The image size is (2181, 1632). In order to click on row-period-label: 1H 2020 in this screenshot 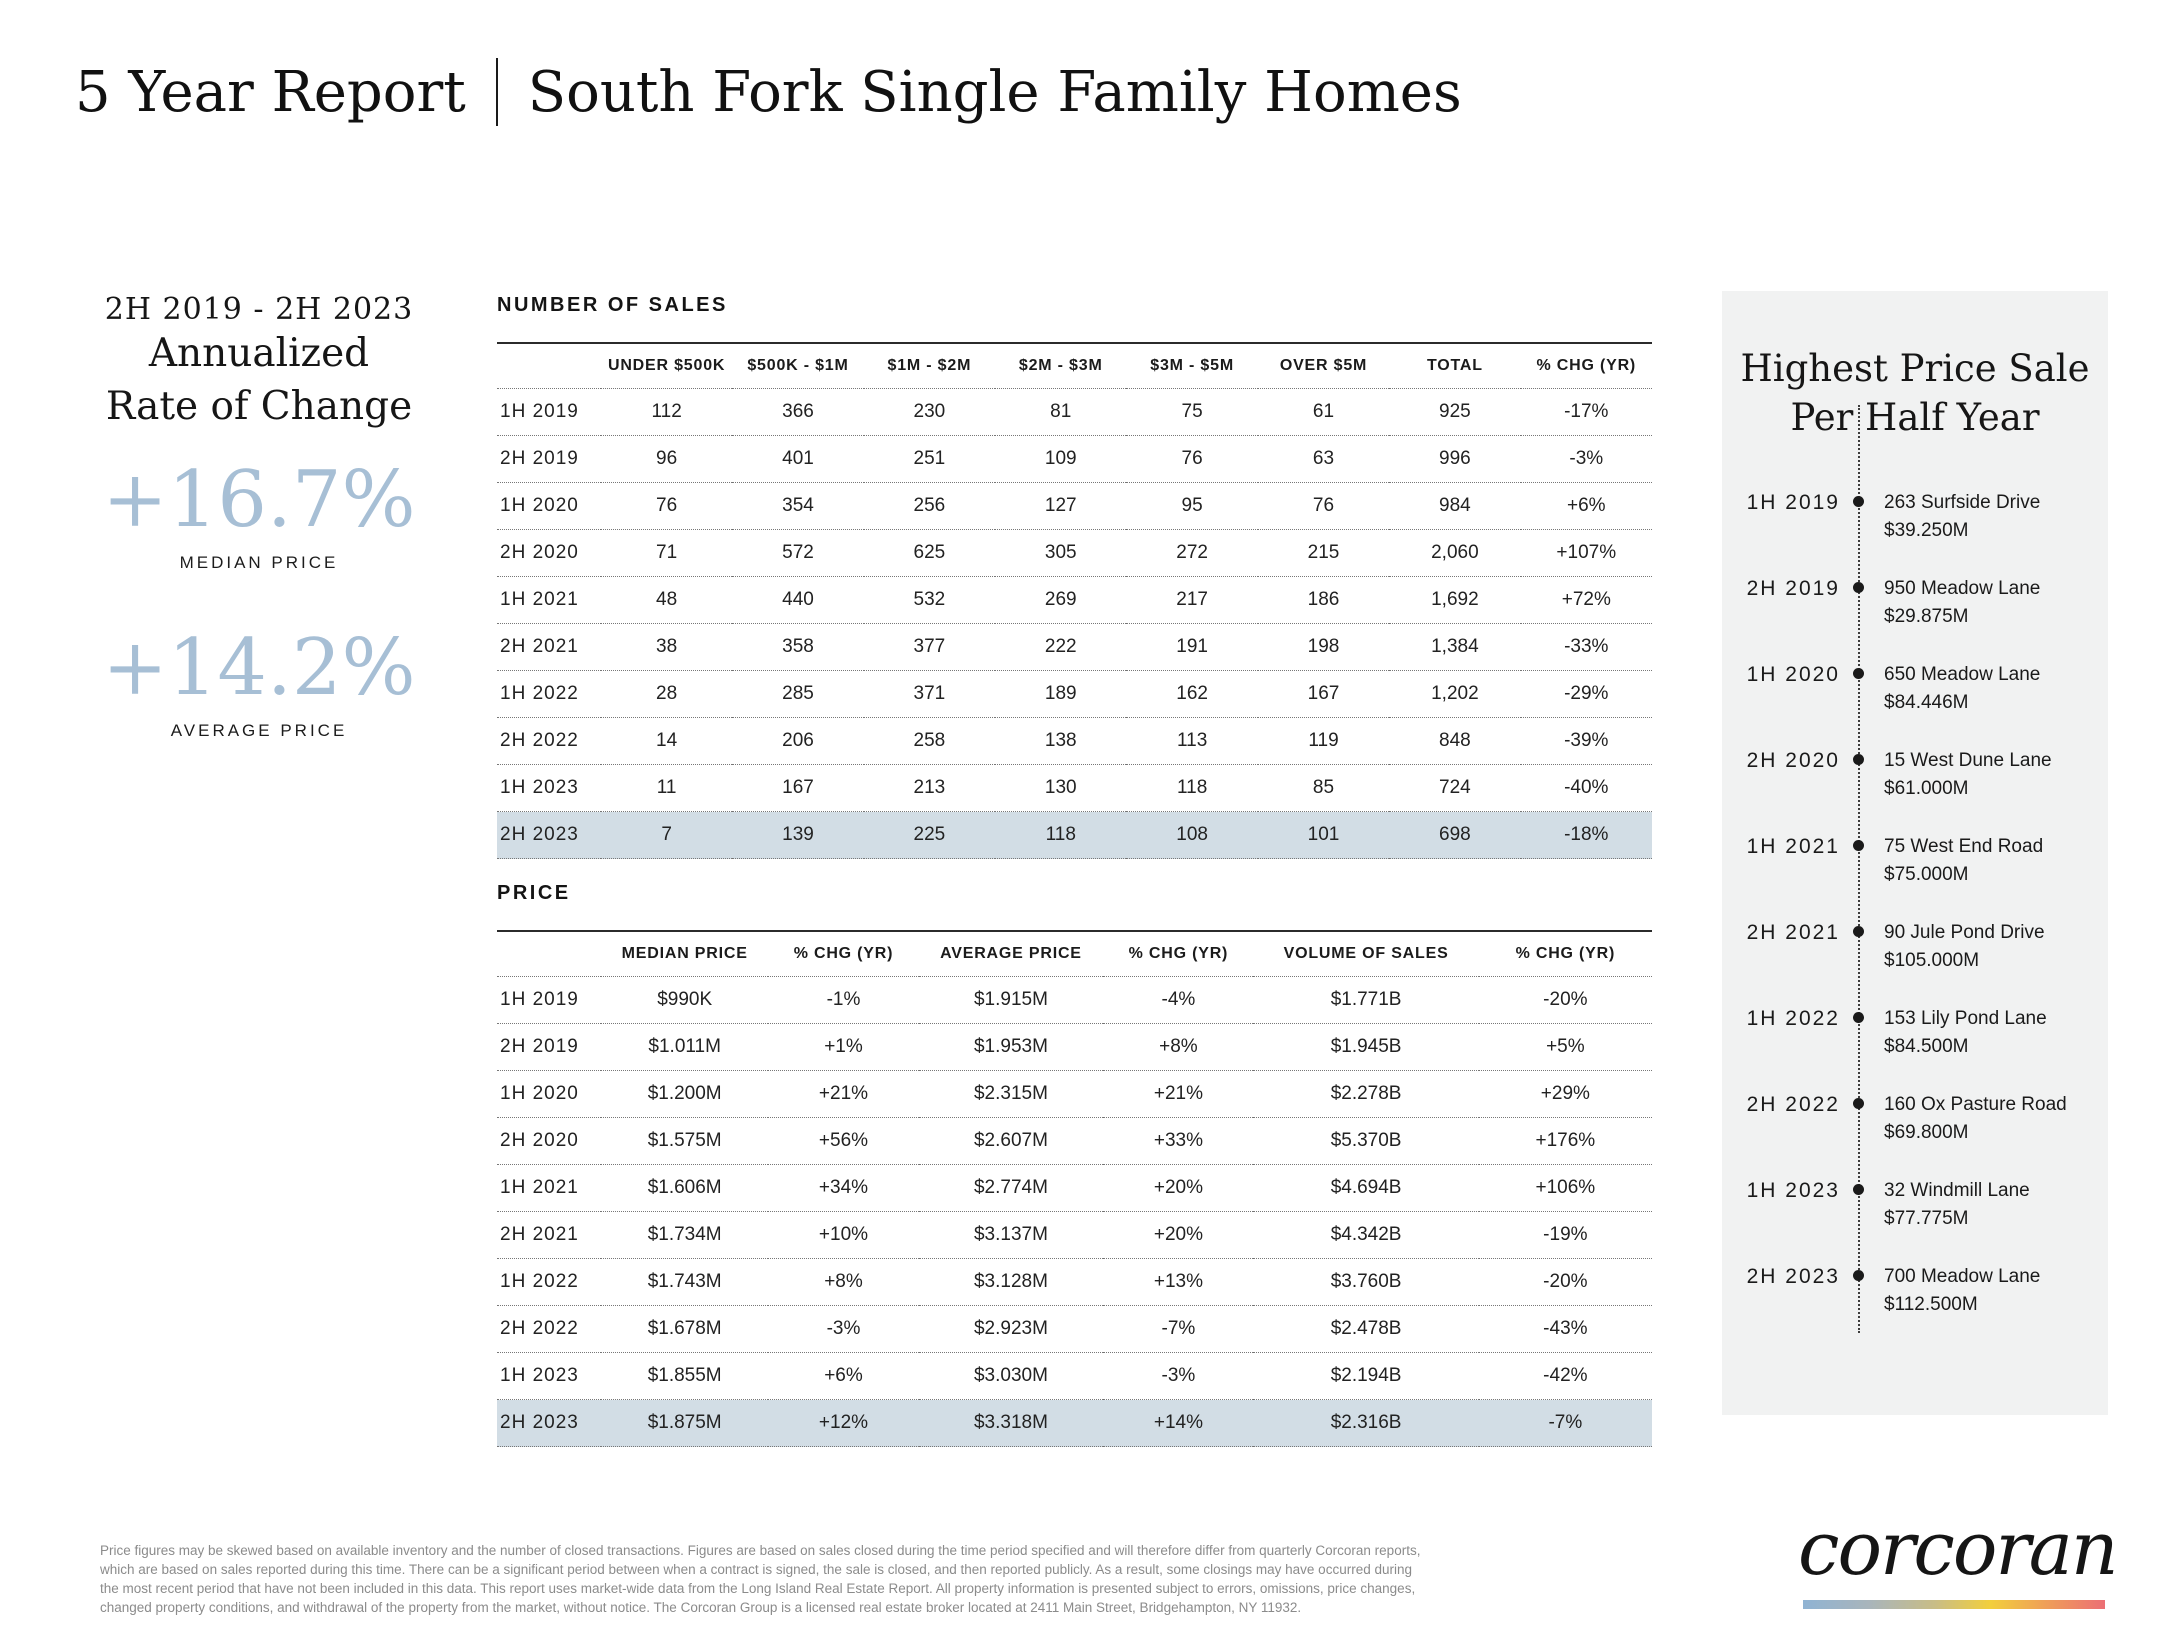, I will do `click(549, 1094)`.